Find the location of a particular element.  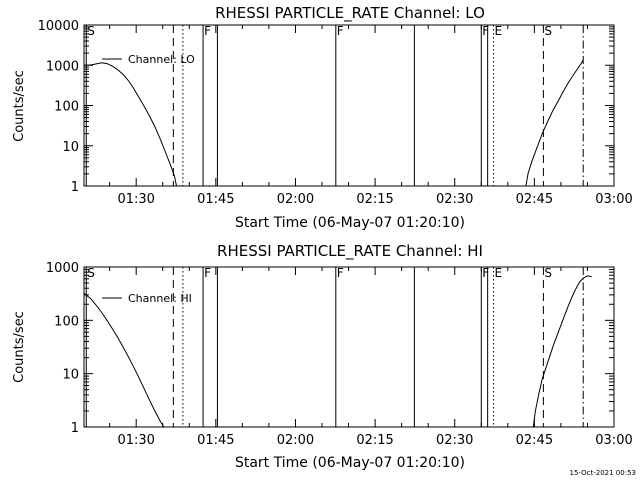

y-tick-label: 10000 is located at coordinates (58, 26).